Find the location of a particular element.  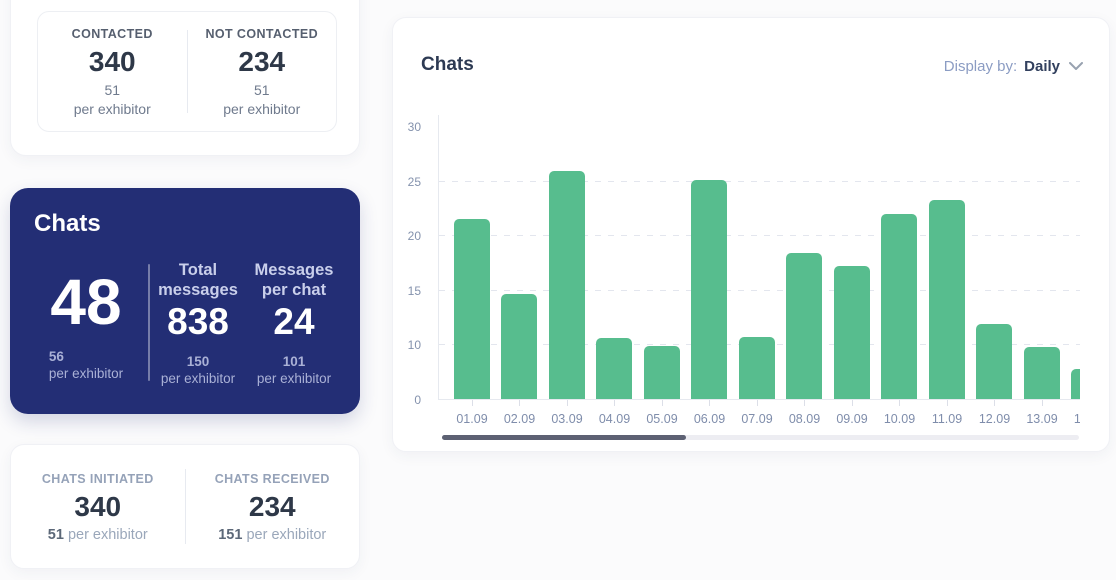

messages-per-chat-per-exhibitor: 101 per exhibitor is located at coordinates (294, 370).